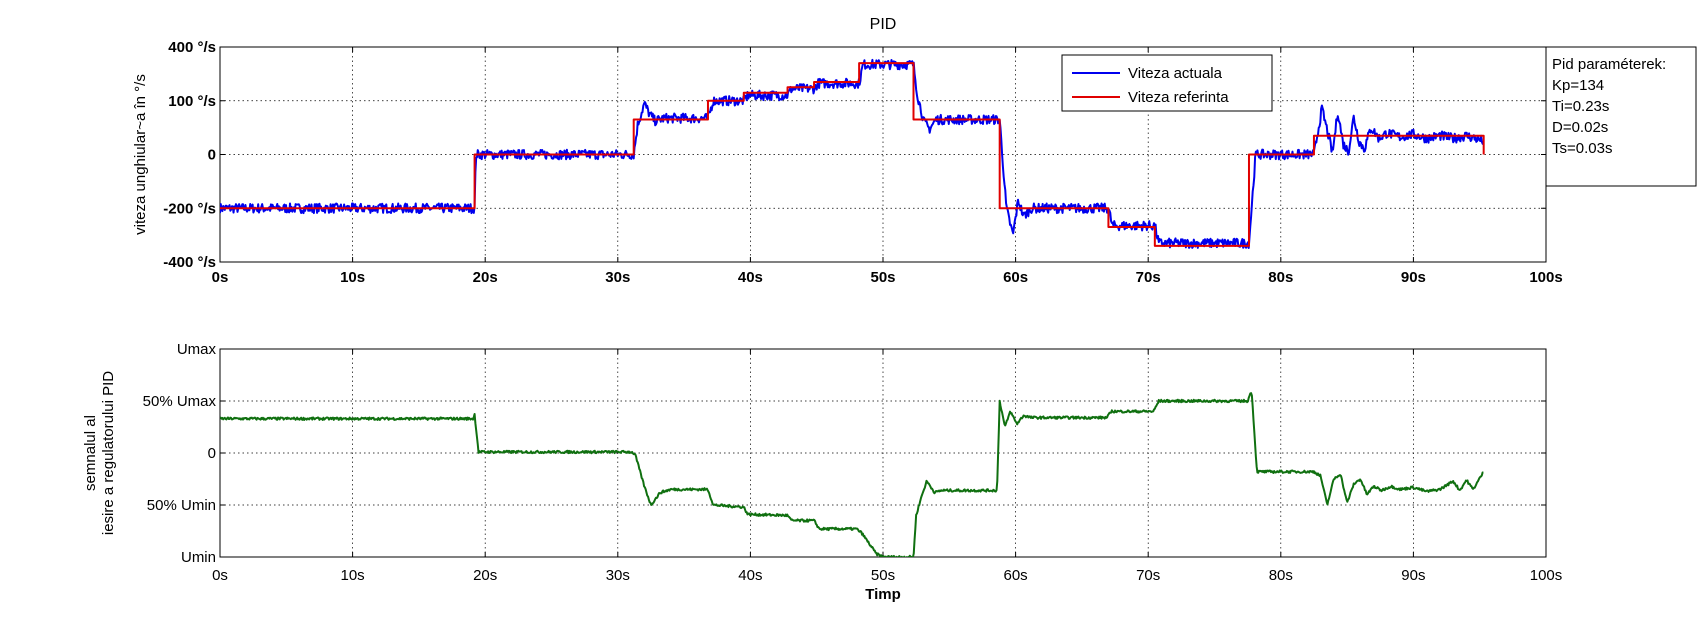  I want to click on param-line: Ti=0.23s, so click(1580, 106).